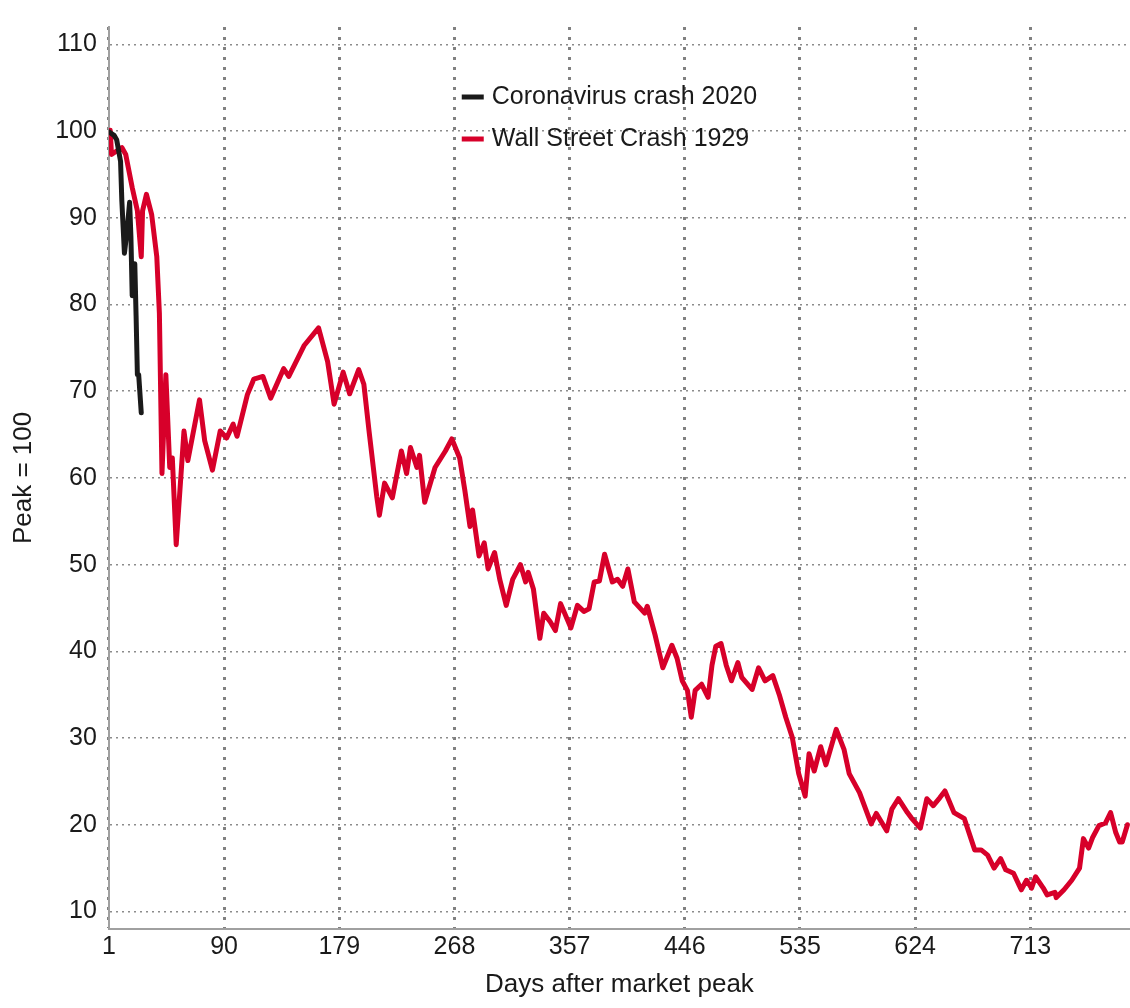  I want to click on y-tick-label: 100, so click(76, 128).